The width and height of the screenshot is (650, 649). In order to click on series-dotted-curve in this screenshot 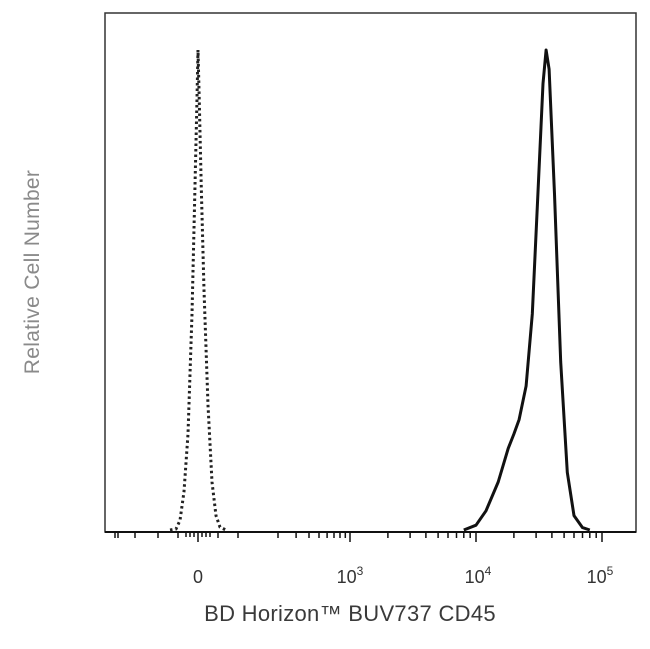, I will do `click(198, 290)`.